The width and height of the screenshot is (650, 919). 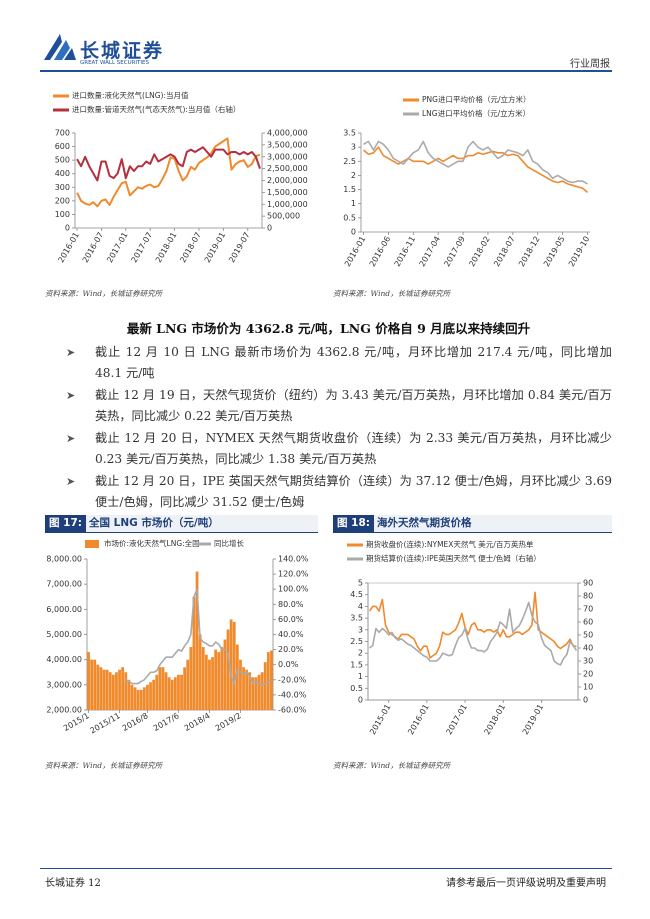 What do you see at coordinates (64, 659) in the screenshot?
I see `y-tick-label: 4,000.00` at bounding box center [64, 659].